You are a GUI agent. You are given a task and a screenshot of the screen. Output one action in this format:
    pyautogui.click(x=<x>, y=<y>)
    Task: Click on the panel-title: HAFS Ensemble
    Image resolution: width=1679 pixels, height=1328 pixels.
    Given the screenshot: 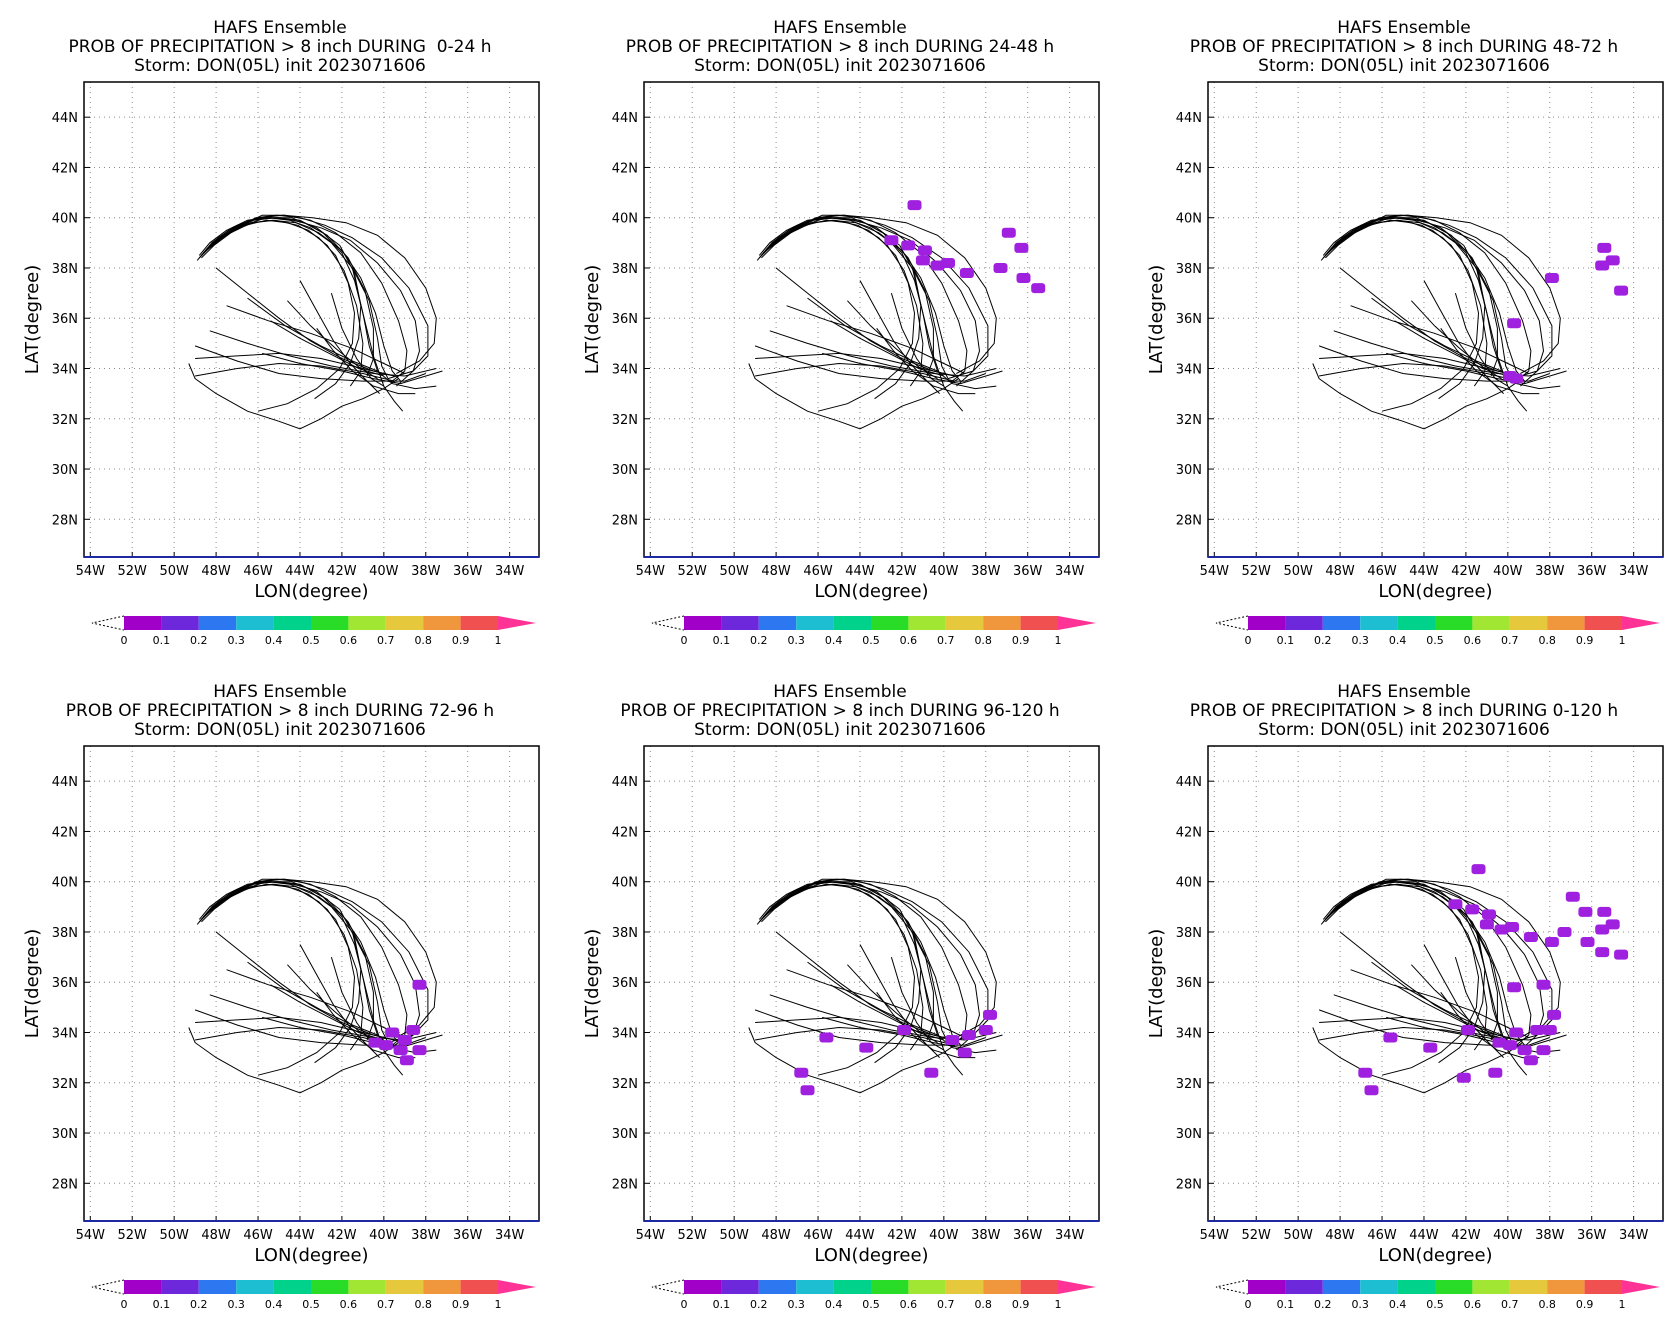 What is the action you would take?
    pyautogui.click(x=1403, y=692)
    